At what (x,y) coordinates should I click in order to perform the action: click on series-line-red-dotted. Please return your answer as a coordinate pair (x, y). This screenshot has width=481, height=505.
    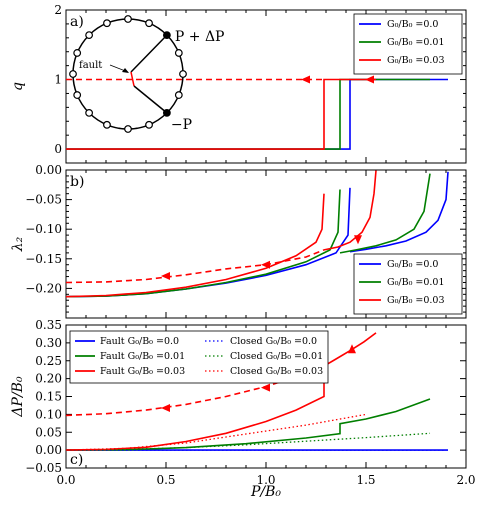
    Looking at the image, I should click on (216, 432).